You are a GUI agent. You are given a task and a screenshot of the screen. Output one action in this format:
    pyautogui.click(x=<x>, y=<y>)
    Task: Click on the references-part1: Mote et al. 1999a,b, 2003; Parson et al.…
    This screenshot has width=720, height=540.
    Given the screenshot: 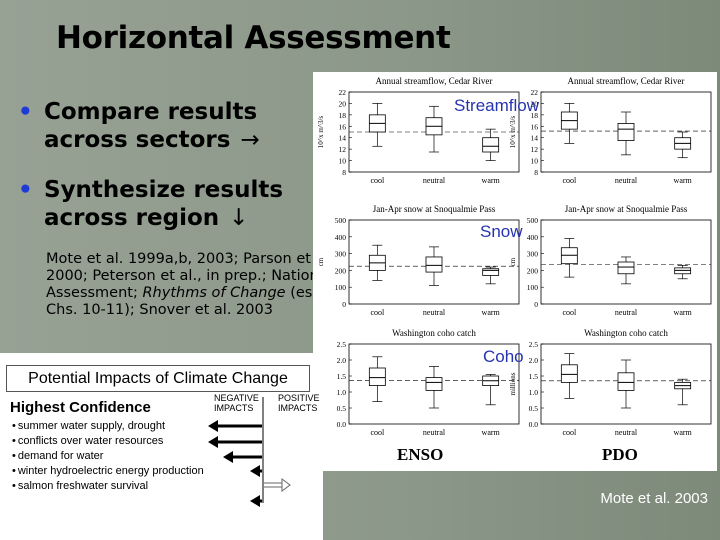 What is the action you would take?
    pyautogui.click(x=190, y=276)
    